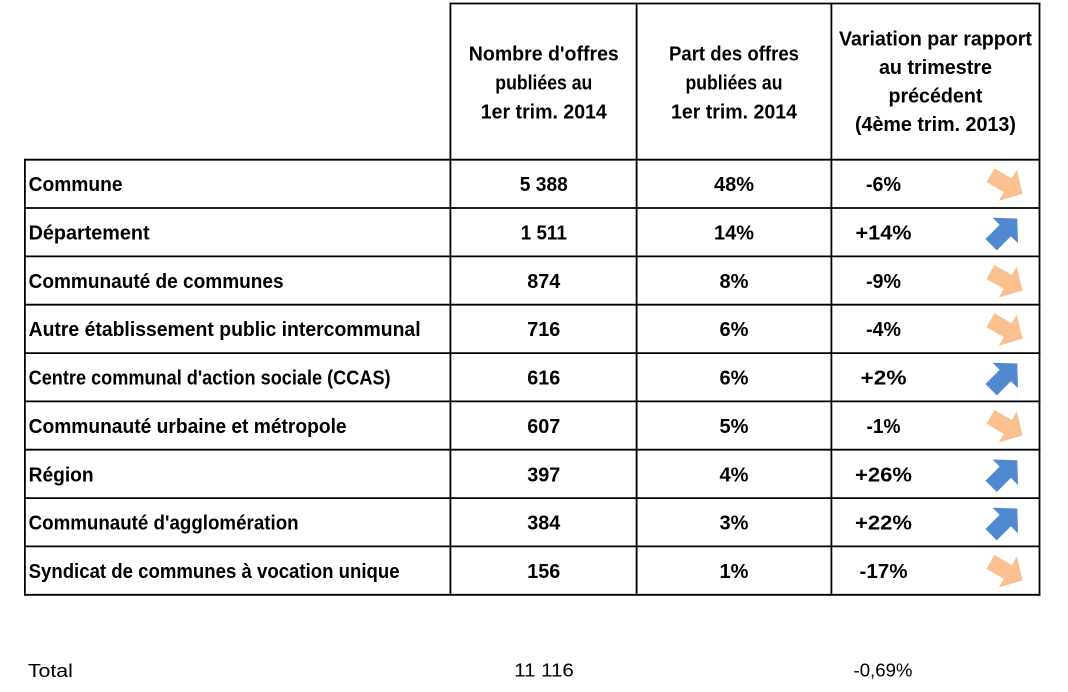  What do you see at coordinates (734, 524) in the screenshot?
I see `svg-text: 3%` at bounding box center [734, 524].